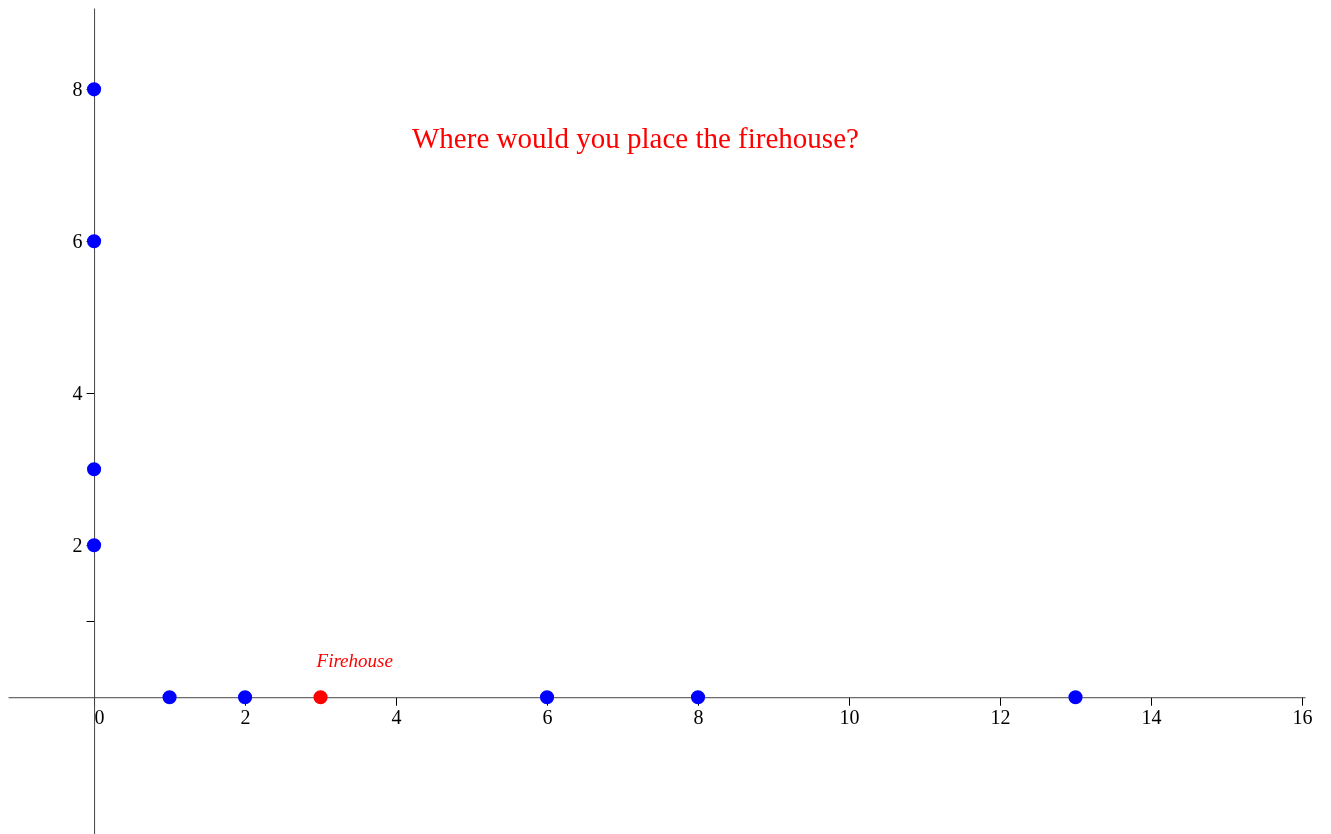 This screenshot has width=1331, height=834. I want to click on x-tick-label: 4, so click(396, 716).